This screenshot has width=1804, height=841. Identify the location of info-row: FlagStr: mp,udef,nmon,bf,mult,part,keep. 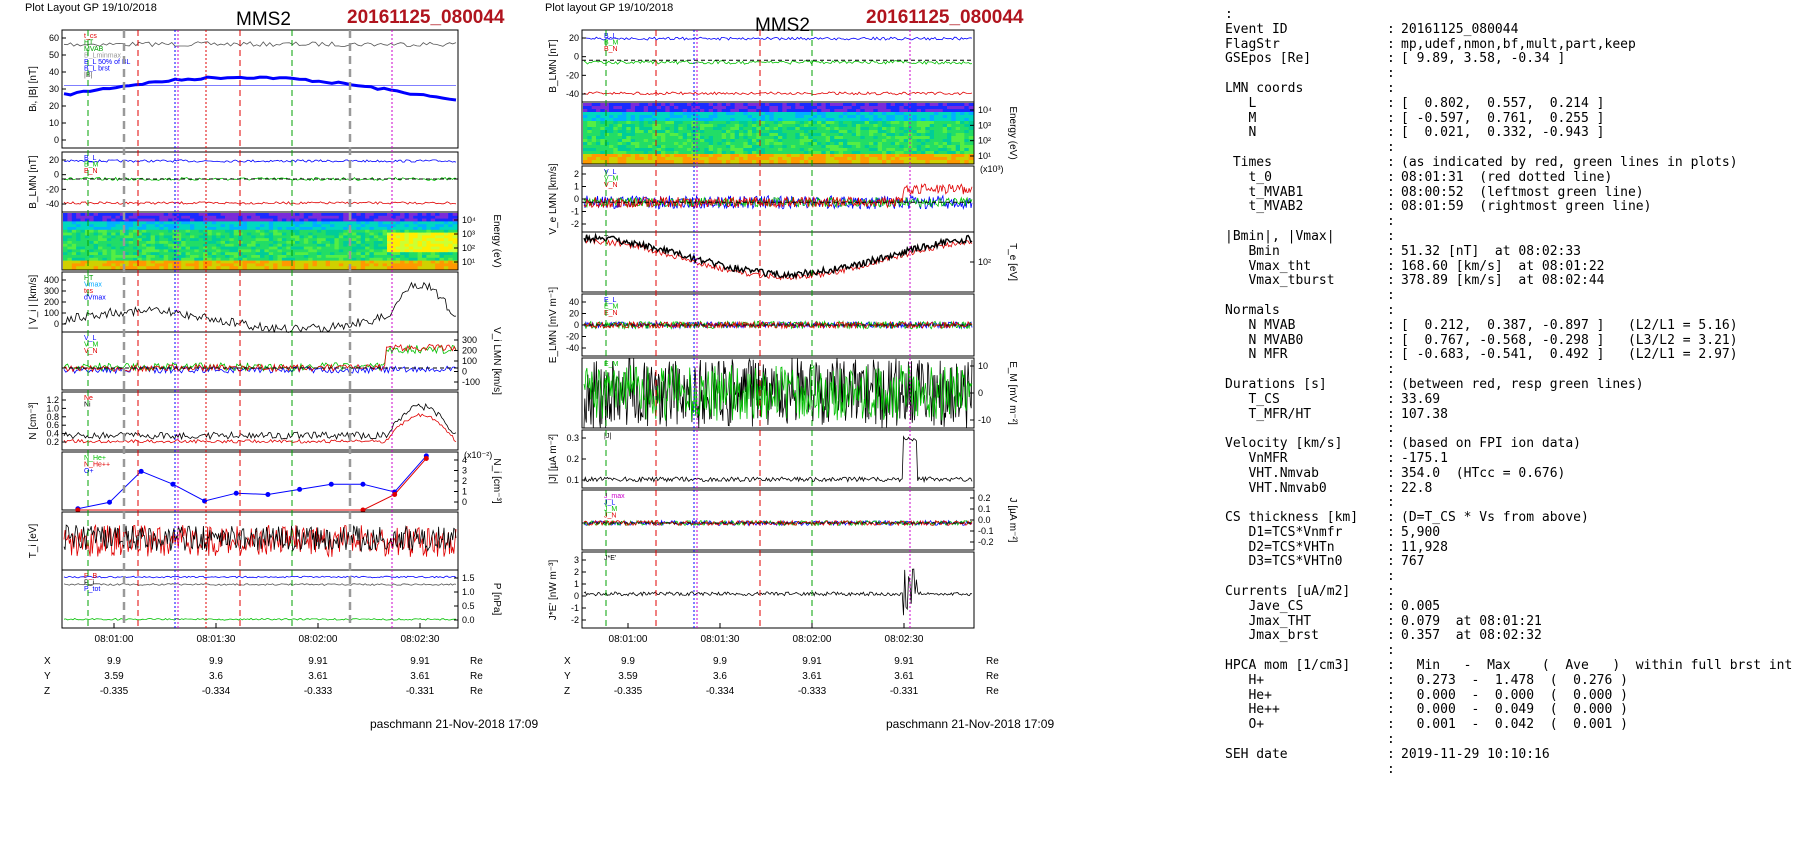
(1512, 45).